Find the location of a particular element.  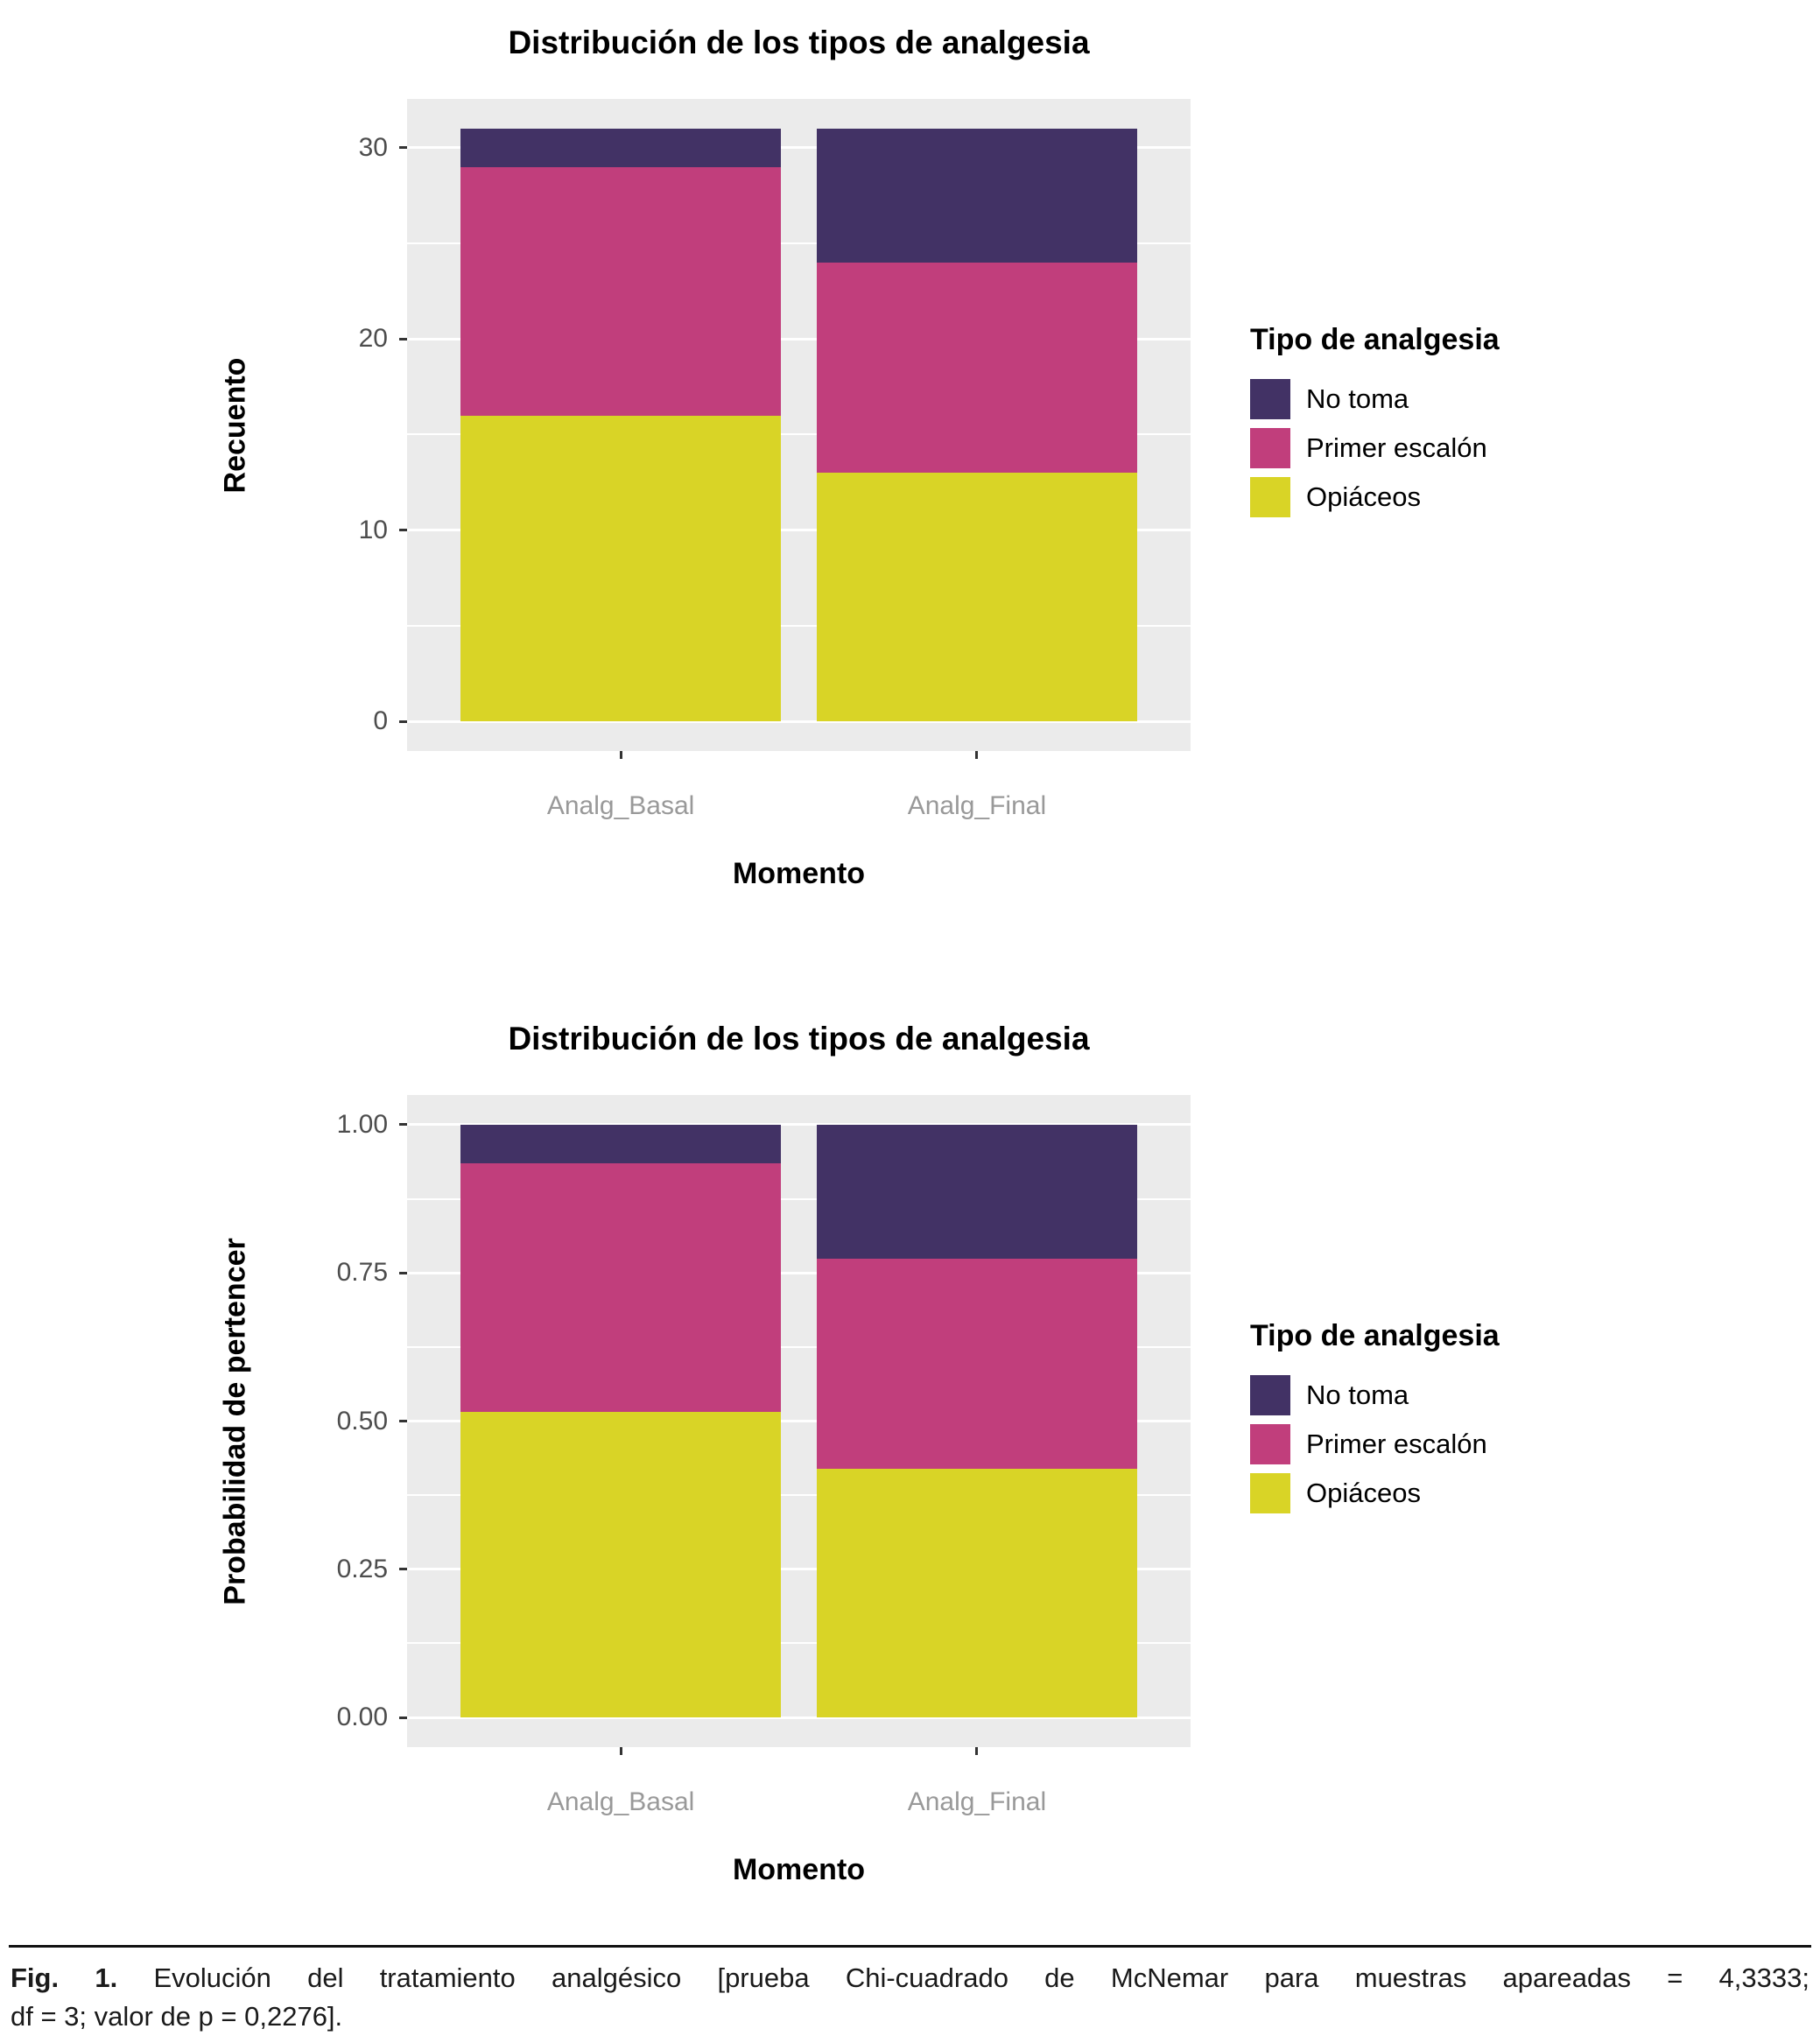

y-axis-tick-label: 0.50 is located at coordinates (362, 1421).